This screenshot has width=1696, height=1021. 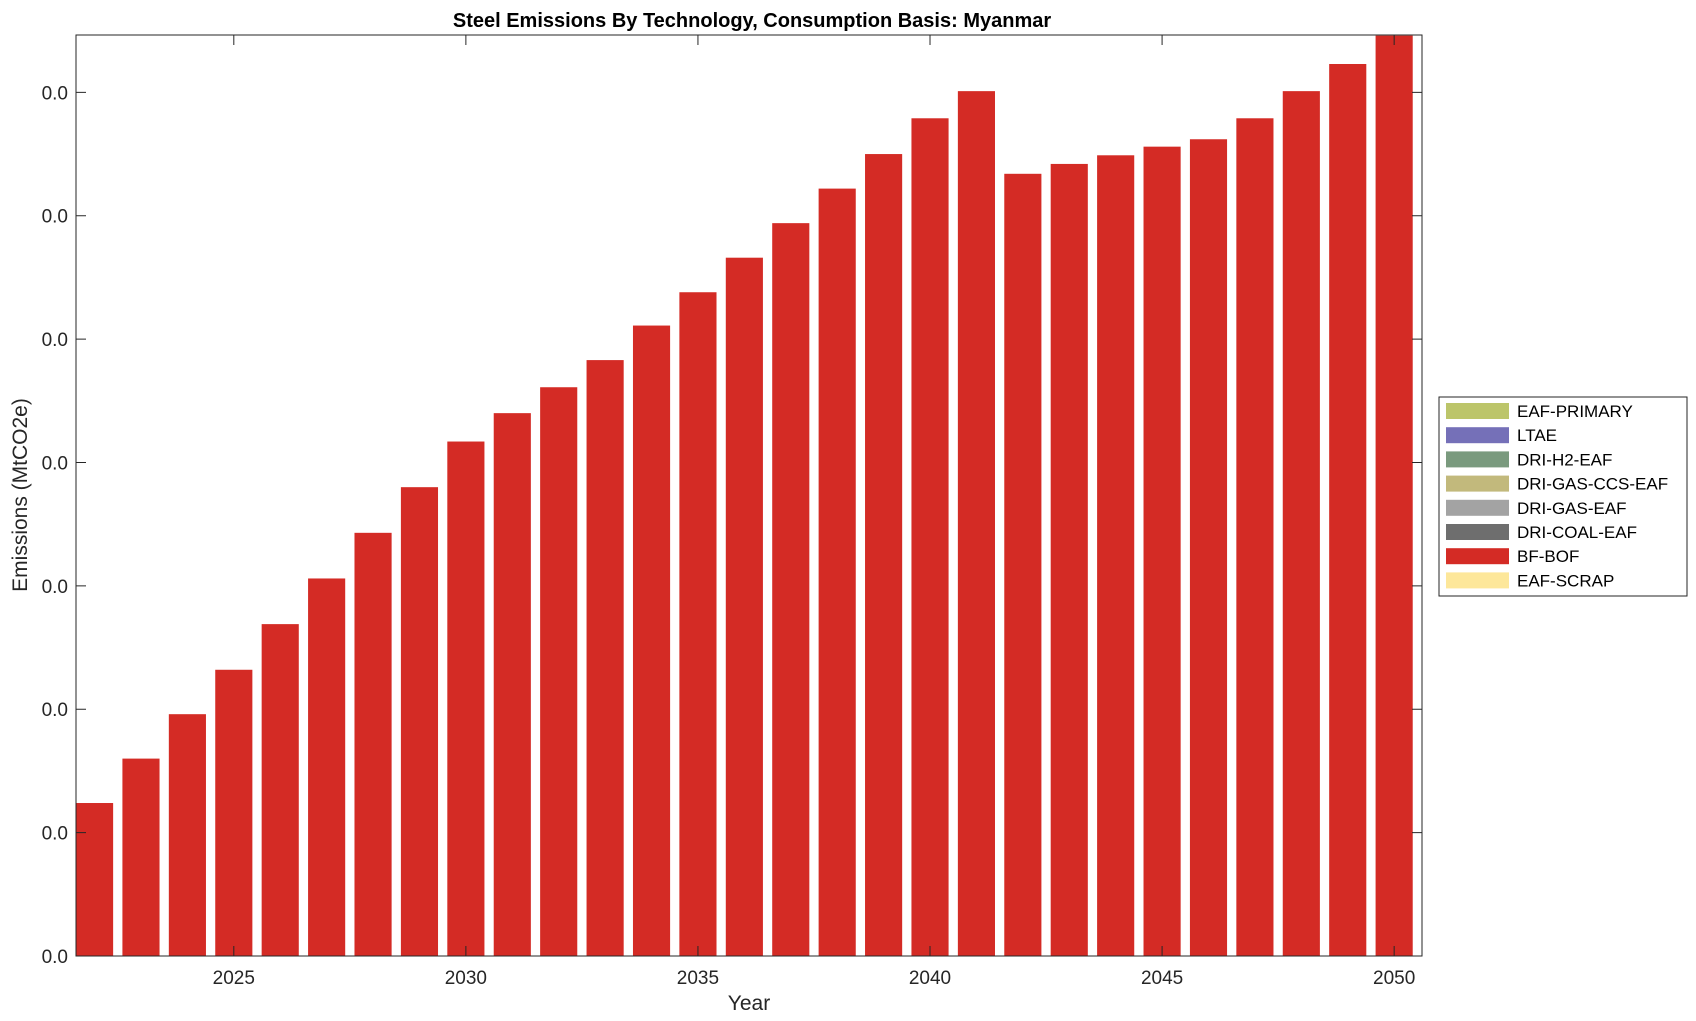 I want to click on legend-label-dri-gas-ccs-eaf: DRI-GAS-CCS-EAF, so click(x=1592, y=484).